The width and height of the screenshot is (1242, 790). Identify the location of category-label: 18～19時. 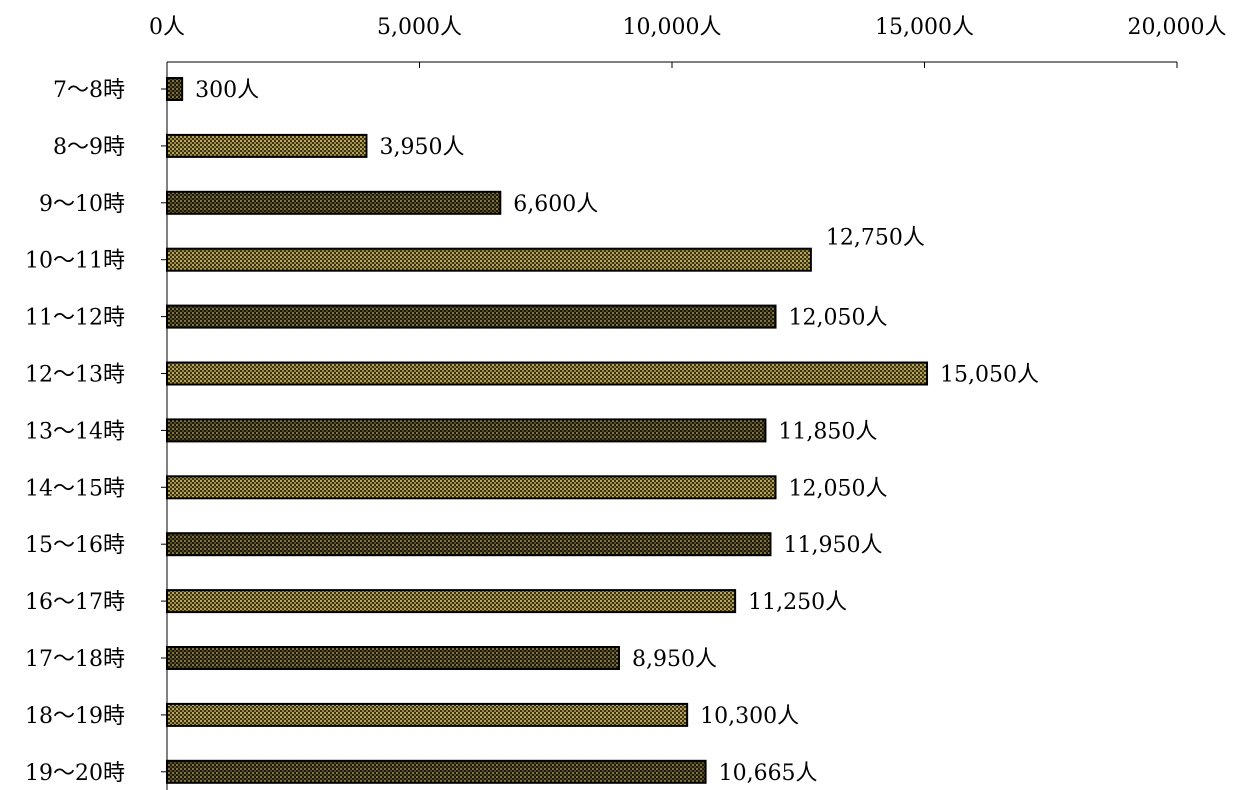
(75, 716).